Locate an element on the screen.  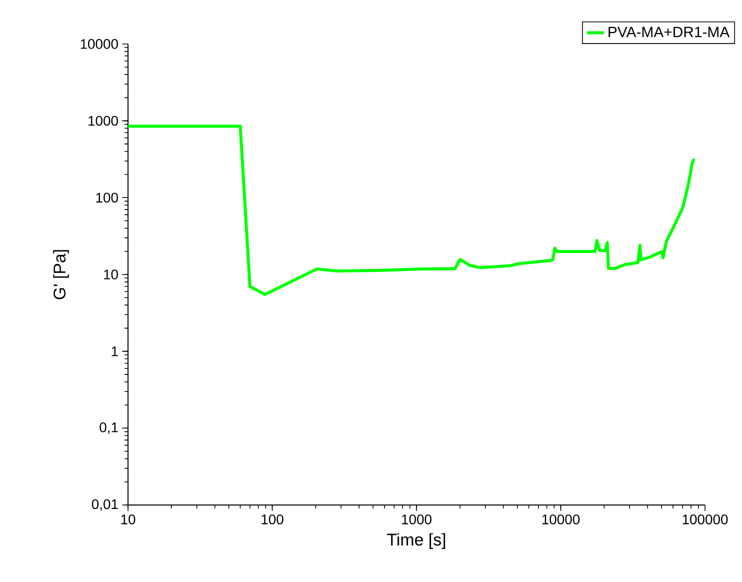
legend-label: PVA-MA+DR1-MA is located at coordinates (669, 32).